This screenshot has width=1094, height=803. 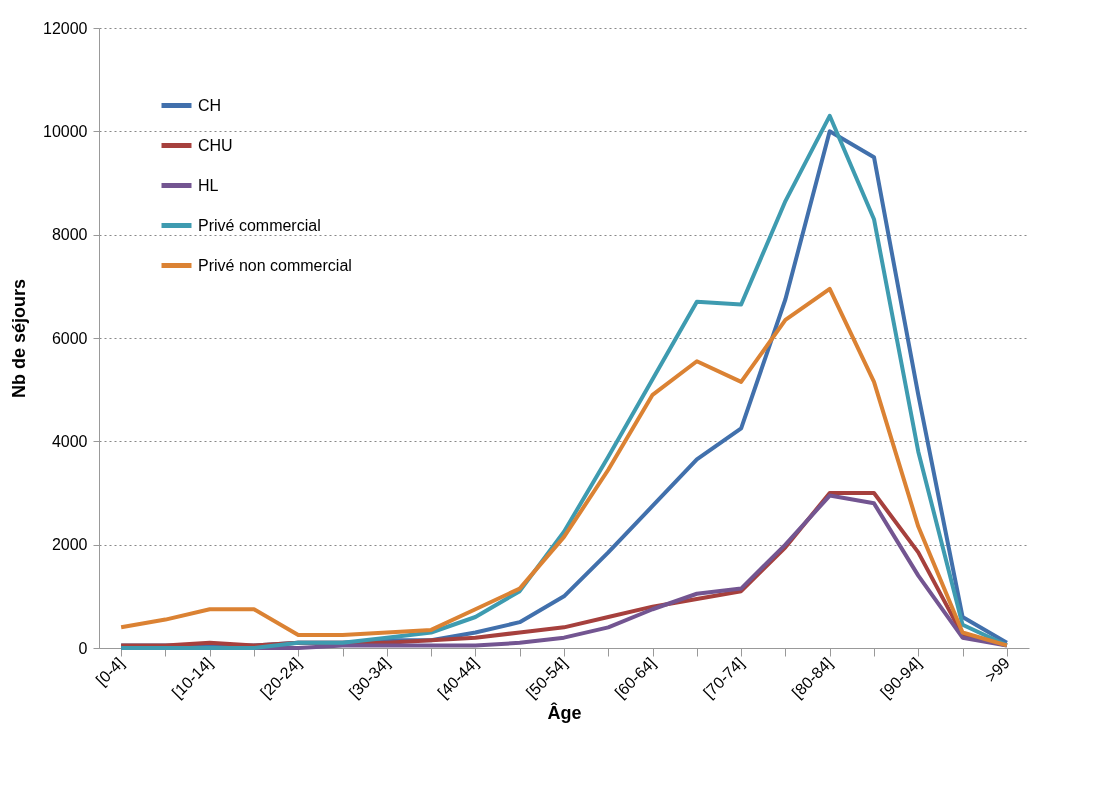 What do you see at coordinates (215, 145) in the screenshot?
I see `legend-label: CHU` at bounding box center [215, 145].